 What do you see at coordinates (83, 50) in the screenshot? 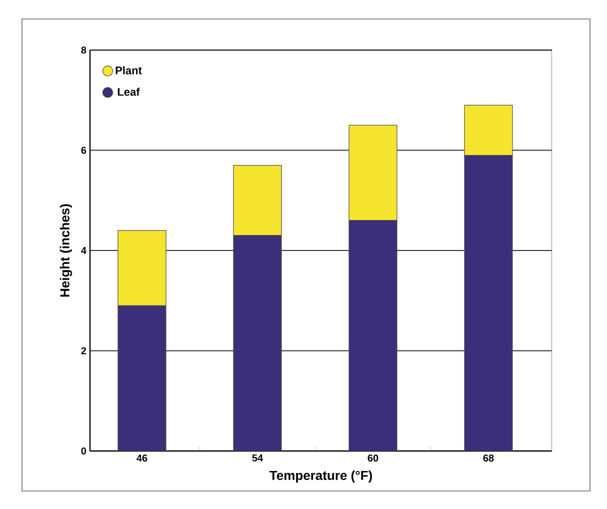
I see `y-tick-label: 8` at bounding box center [83, 50].